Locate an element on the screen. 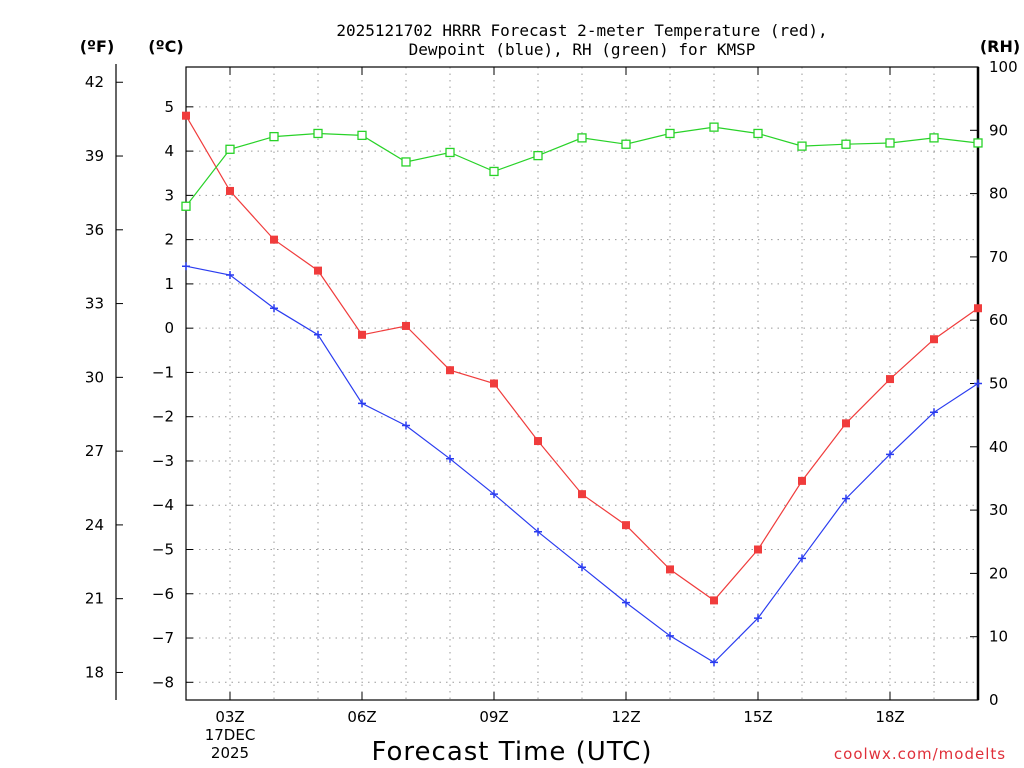 This screenshot has width=1024, height=768. celsius-tick-label: −5 is located at coordinates (163, 549).